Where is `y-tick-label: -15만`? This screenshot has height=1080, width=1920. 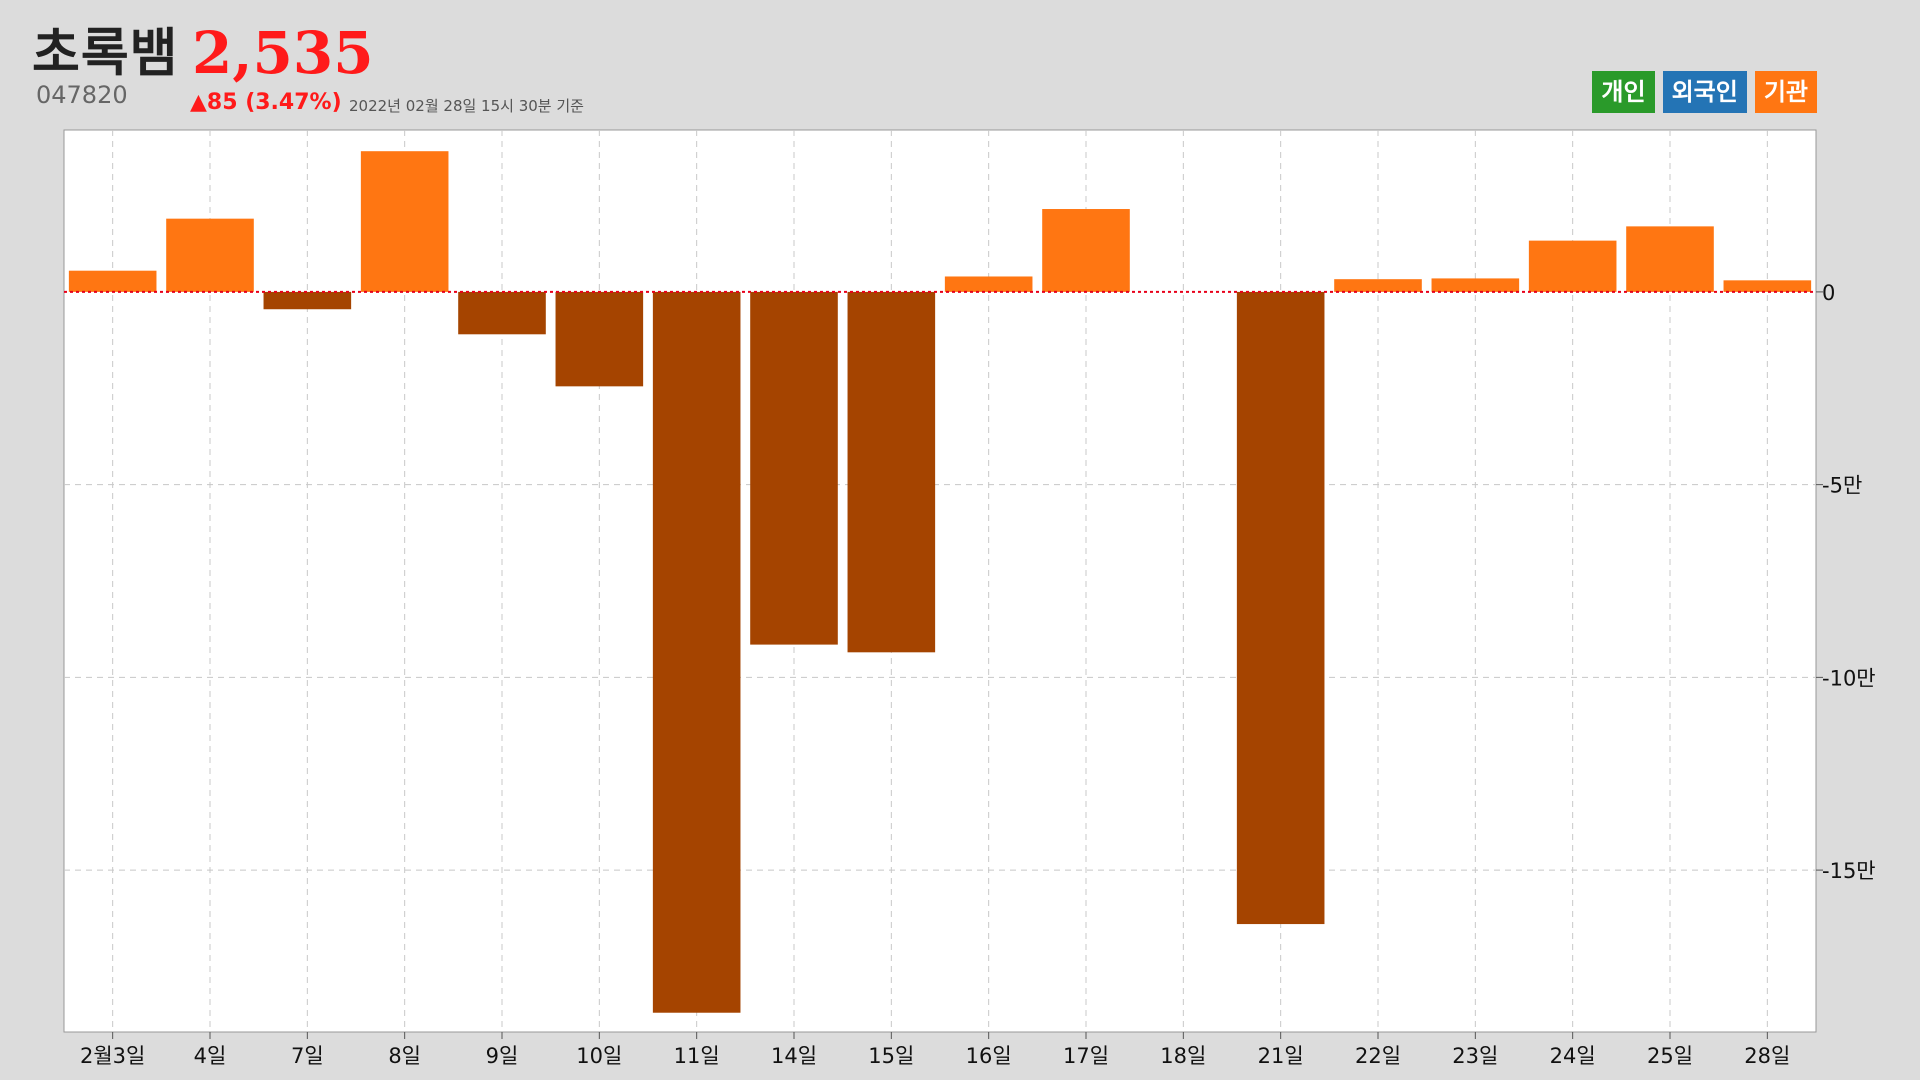
y-tick-label: -15만 is located at coordinates (1849, 871).